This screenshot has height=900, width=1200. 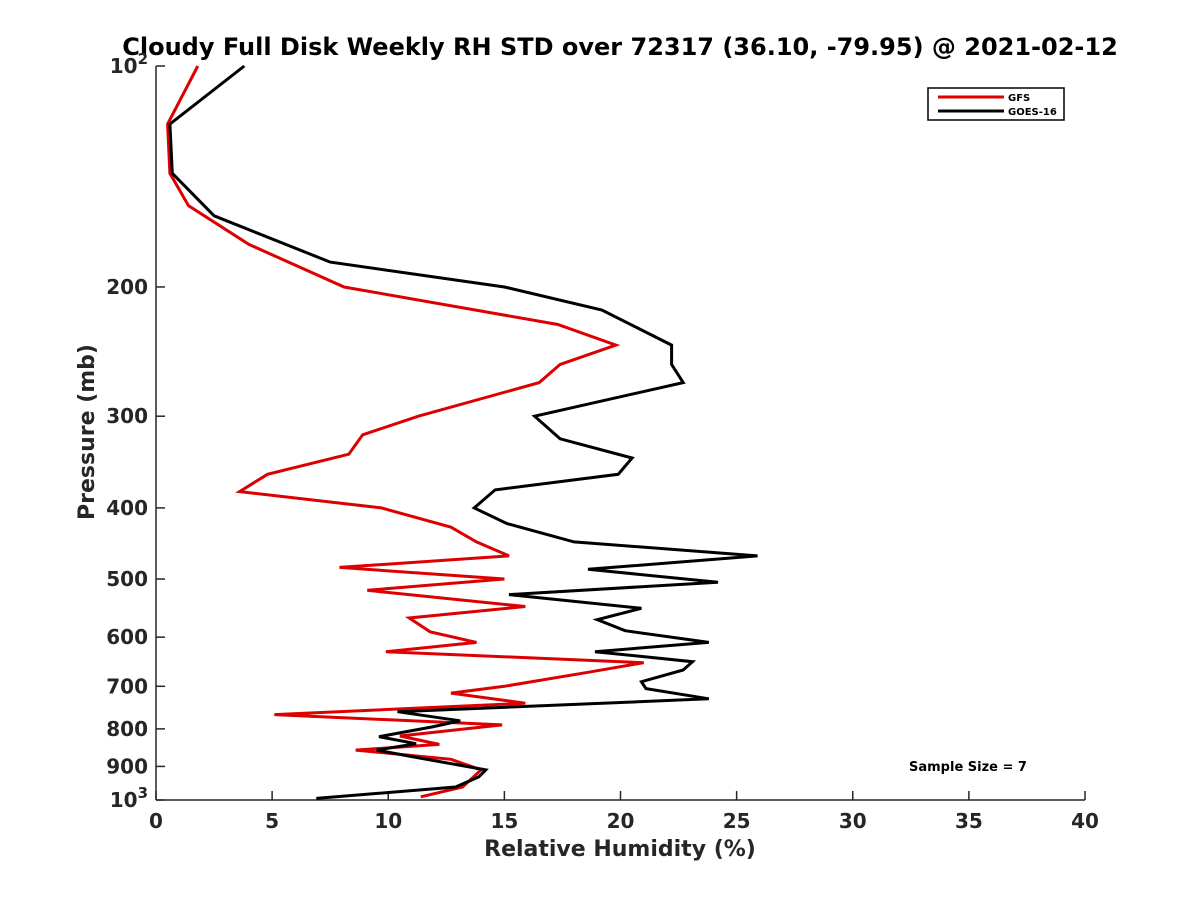 I want to click on y-tick-label-200: 200, so click(x=127, y=287).